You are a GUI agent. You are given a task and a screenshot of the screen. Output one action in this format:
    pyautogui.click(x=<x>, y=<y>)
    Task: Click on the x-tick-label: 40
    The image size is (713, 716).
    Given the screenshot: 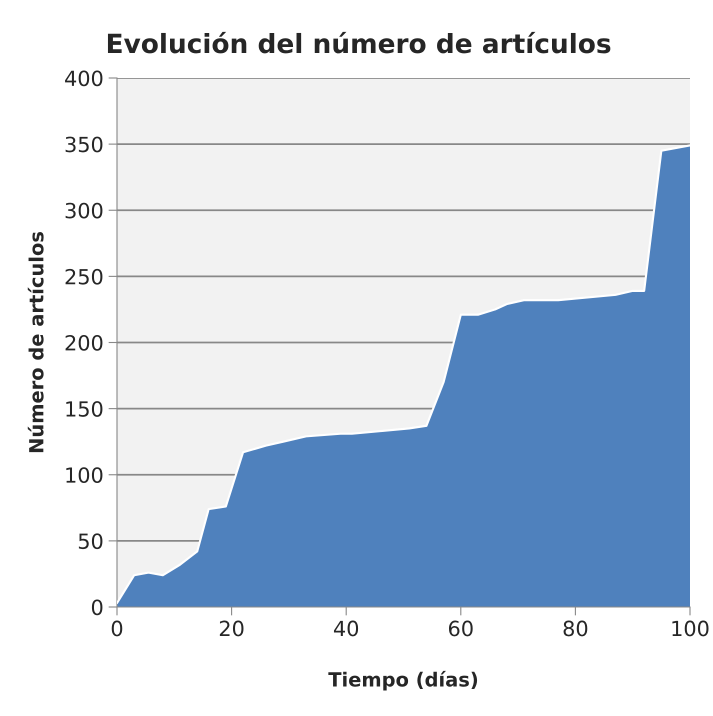 What is the action you would take?
    pyautogui.click(x=346, y=628)
    